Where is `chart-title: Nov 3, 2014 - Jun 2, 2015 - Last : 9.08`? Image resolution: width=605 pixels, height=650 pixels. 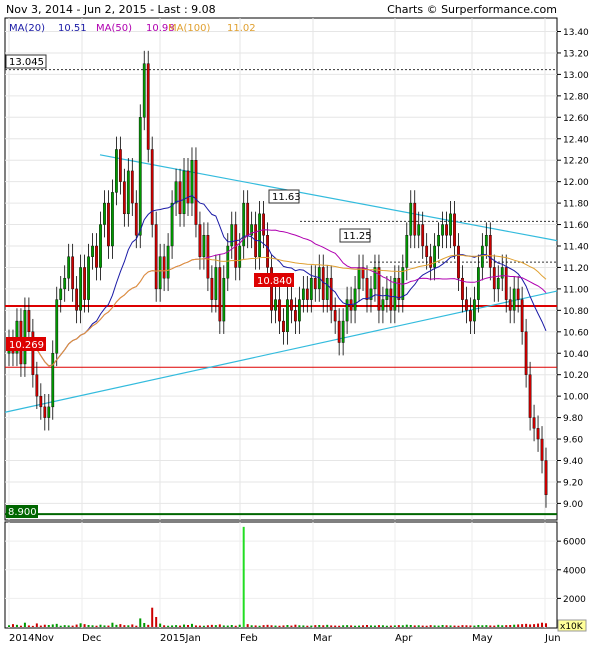 chart-title: Nov 3, 2014 - Jun 2, 2015 - Last : 9.08 is located at coordinates (111, 9).